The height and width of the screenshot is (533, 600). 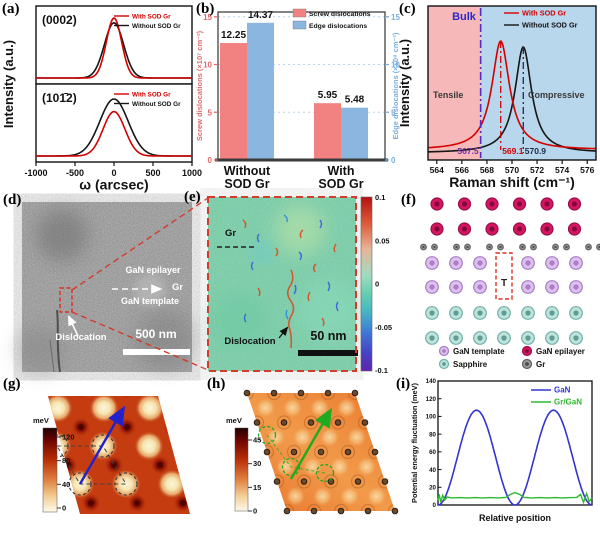 I want to click on xrd-curve, so click(x=114, y=133).